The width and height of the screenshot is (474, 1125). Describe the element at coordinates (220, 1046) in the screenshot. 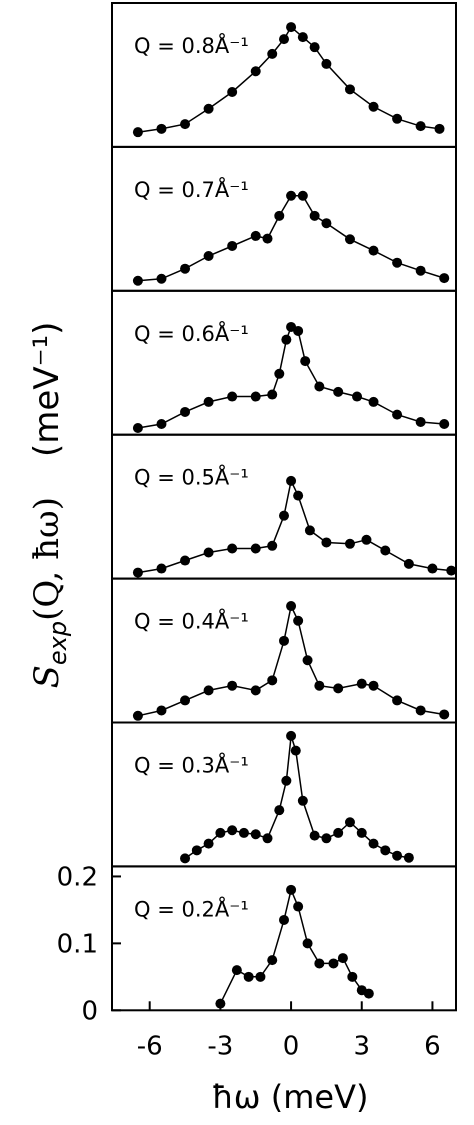

I see `x-tick-label: -3` at that location.